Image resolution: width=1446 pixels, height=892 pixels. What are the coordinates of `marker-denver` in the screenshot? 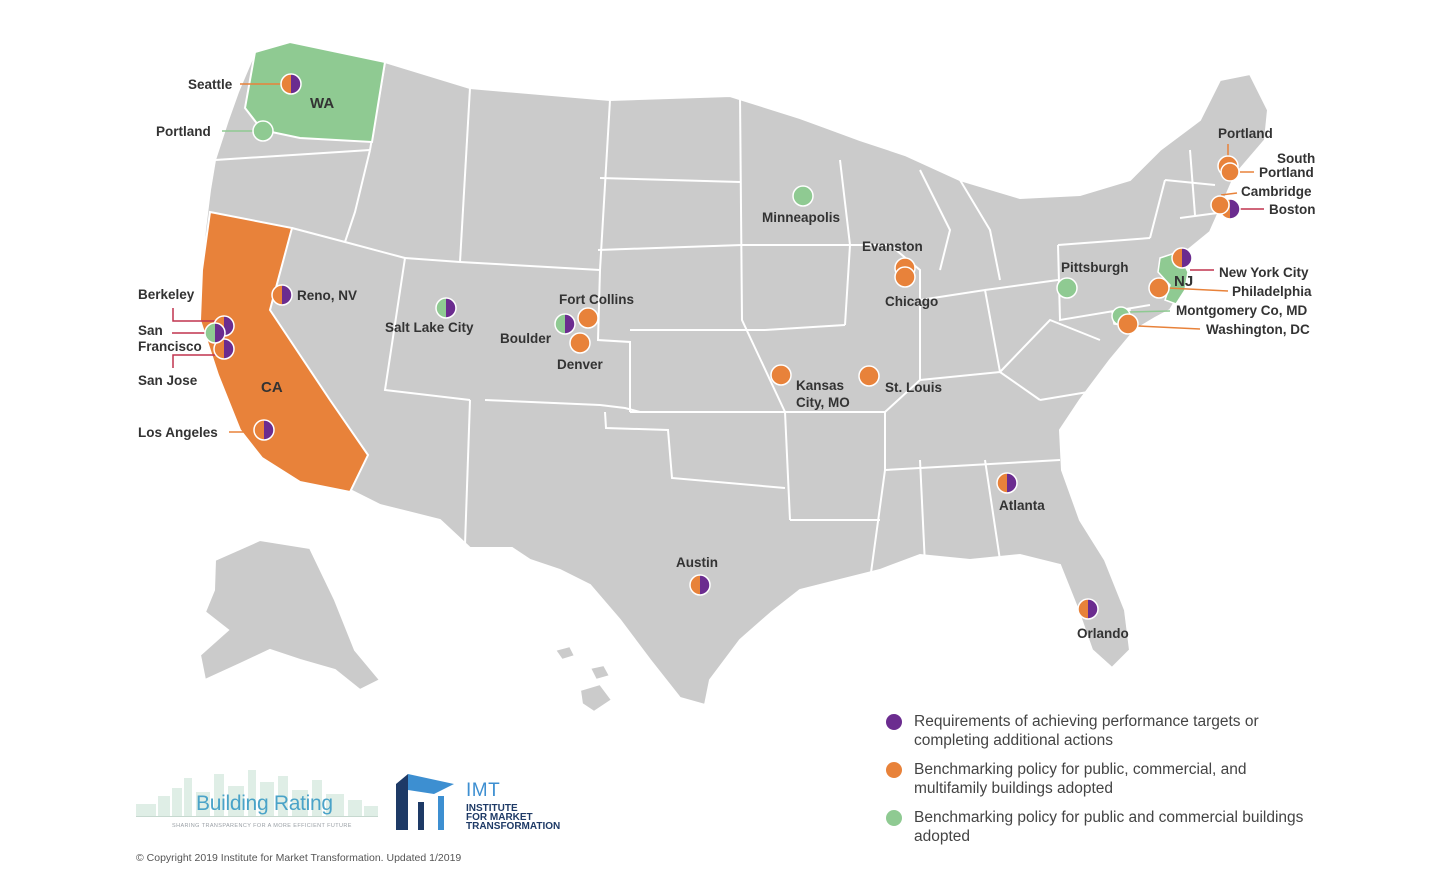 It's located at (580, 343).